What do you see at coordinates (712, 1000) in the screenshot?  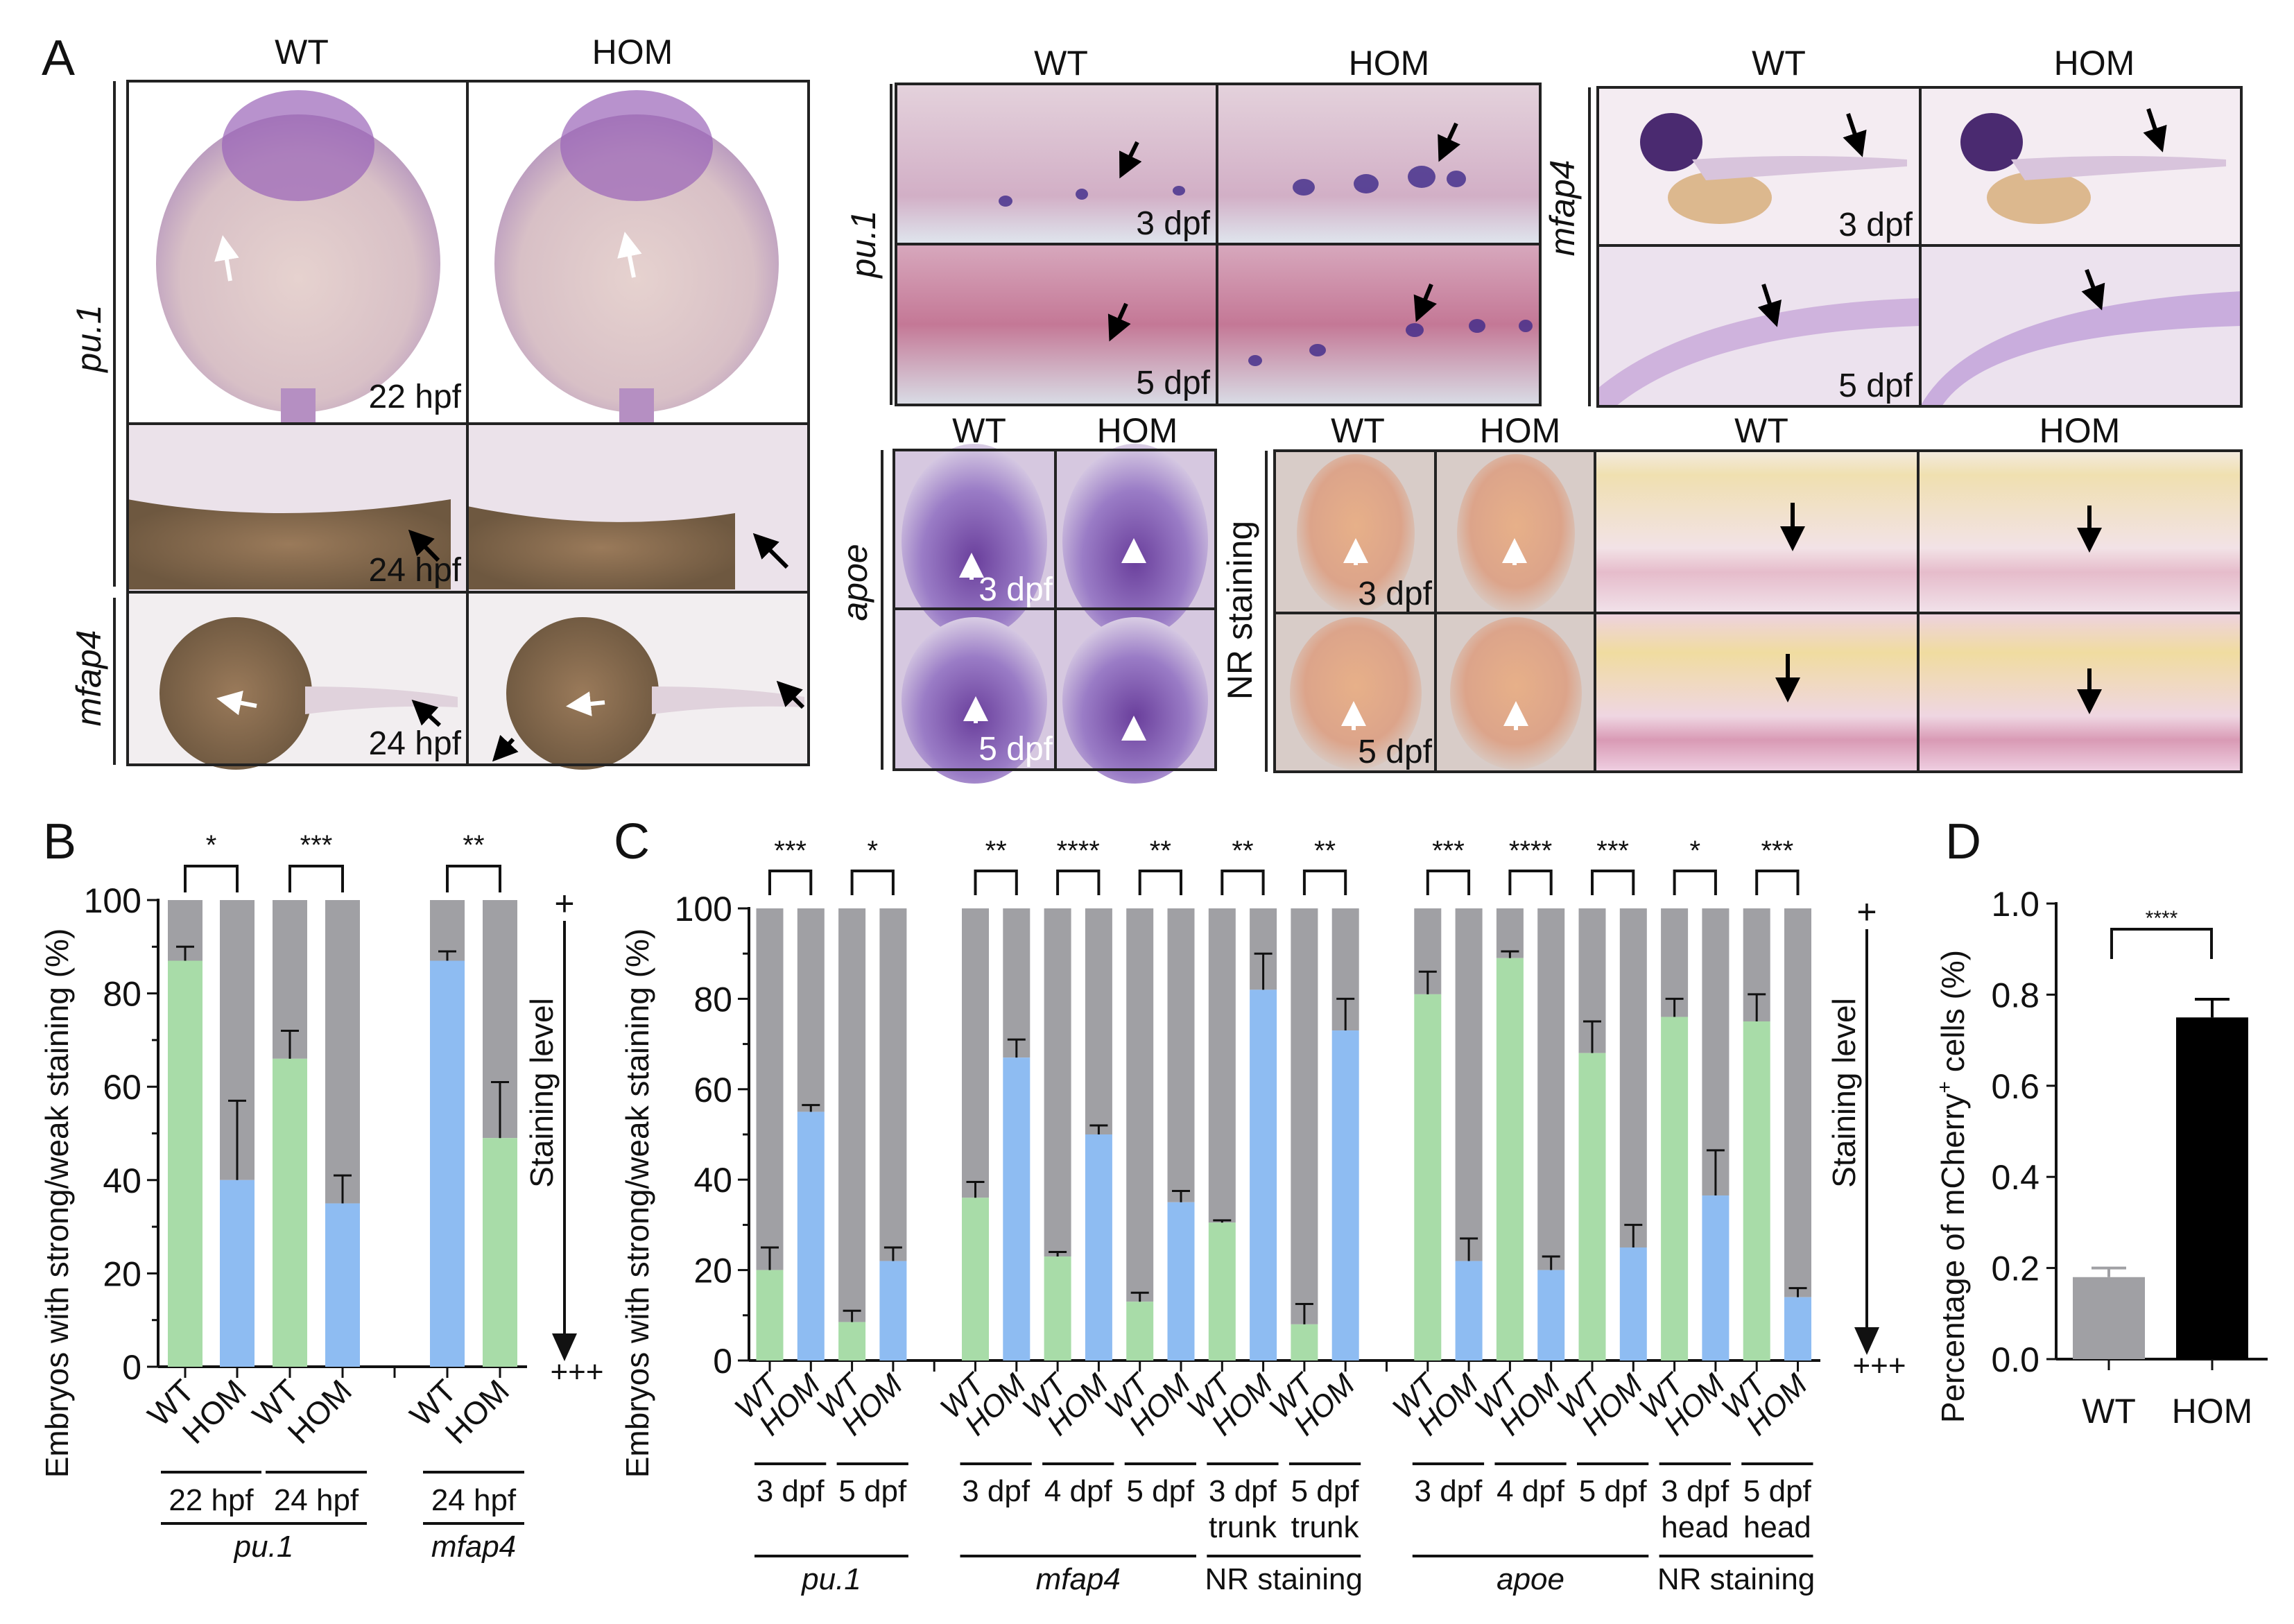 I see `y-tick-label: 80` at bounding box center [712, 1000].